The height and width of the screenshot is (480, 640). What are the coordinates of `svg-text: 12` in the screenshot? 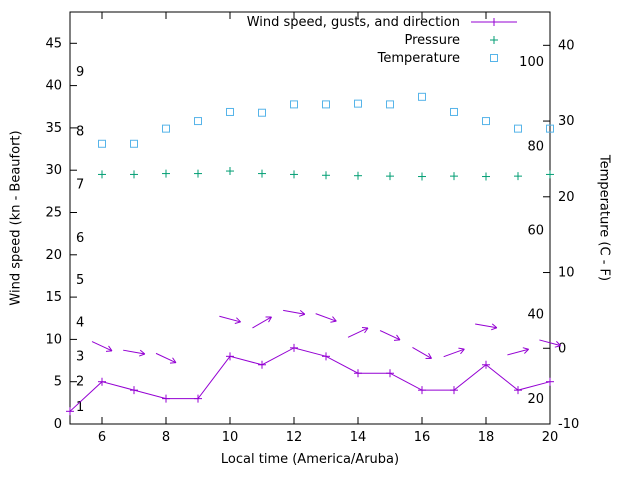 It's located at (294, 437).